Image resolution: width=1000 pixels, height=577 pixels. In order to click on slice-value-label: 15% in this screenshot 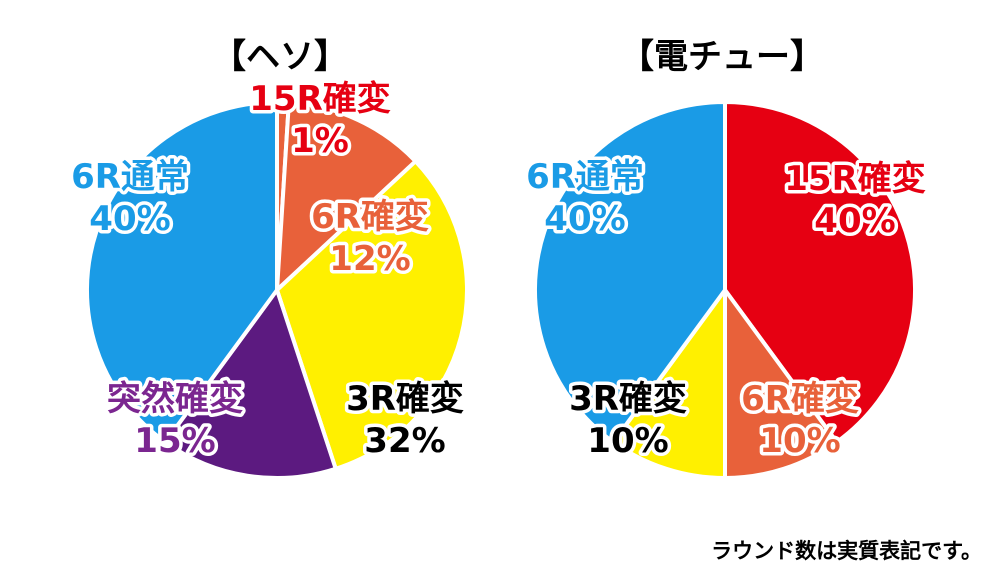, I will do `click(174, 441)`.